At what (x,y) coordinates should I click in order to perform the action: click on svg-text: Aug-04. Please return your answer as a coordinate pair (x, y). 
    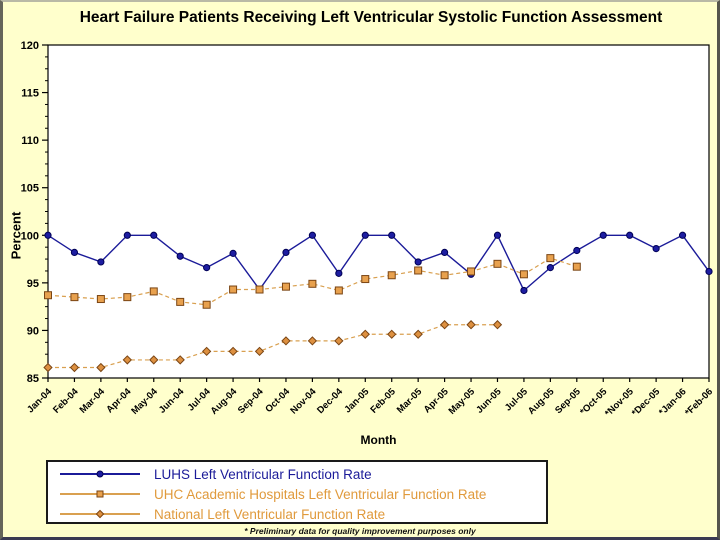
    Looking at the image, I should click on (224, 401).